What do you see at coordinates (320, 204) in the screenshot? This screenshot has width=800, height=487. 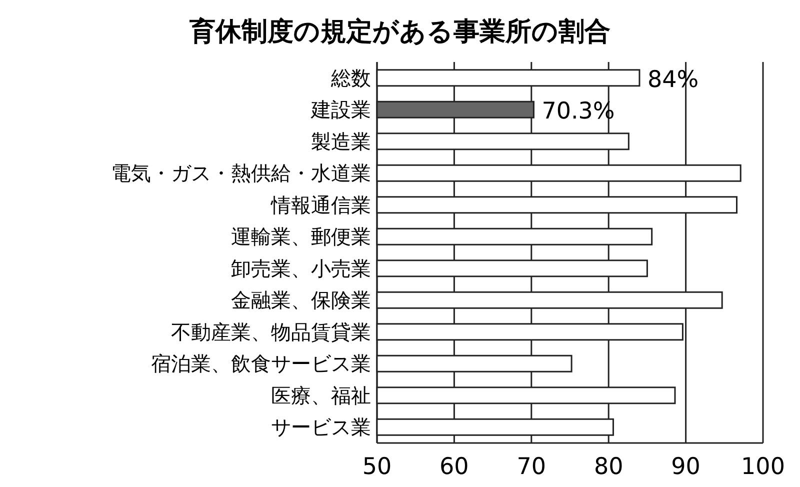 I see `y-tick-label: 情報通信業` at bounding box center [320, 204].